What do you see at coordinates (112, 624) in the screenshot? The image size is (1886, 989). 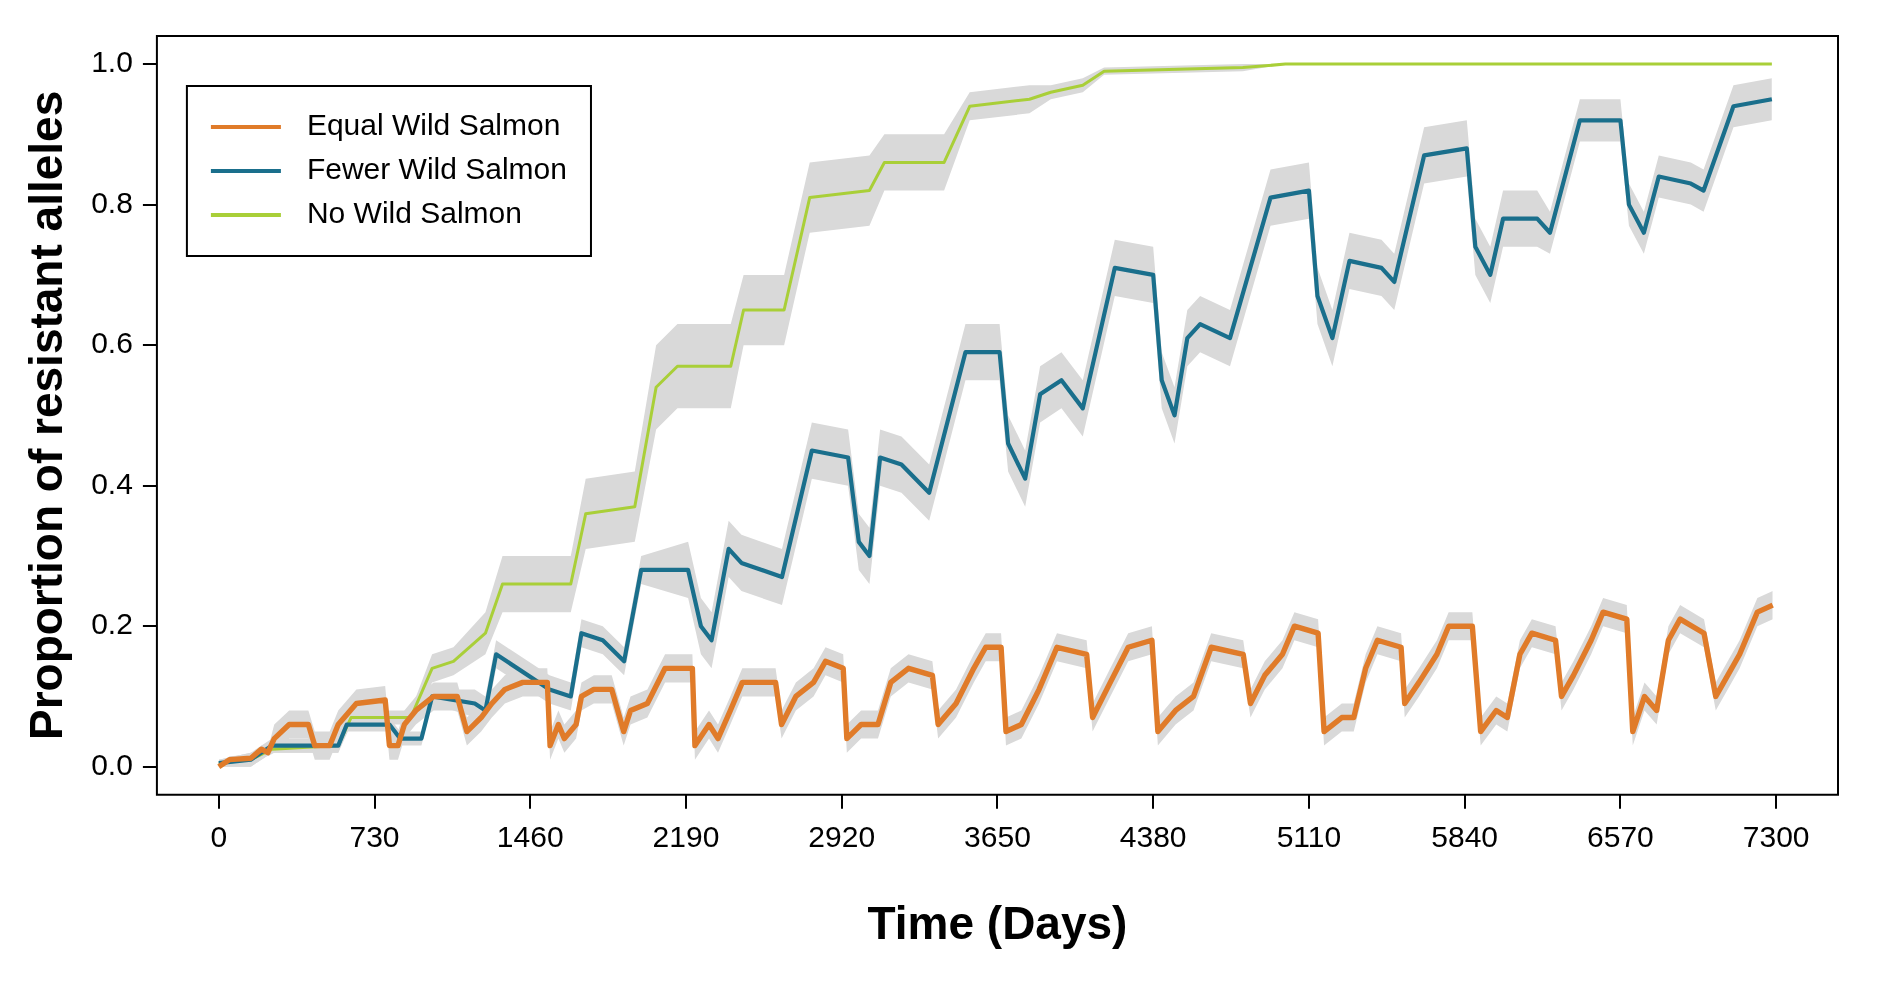 I see `y-tick-label: 0.2` at bounding box center [112, 624].